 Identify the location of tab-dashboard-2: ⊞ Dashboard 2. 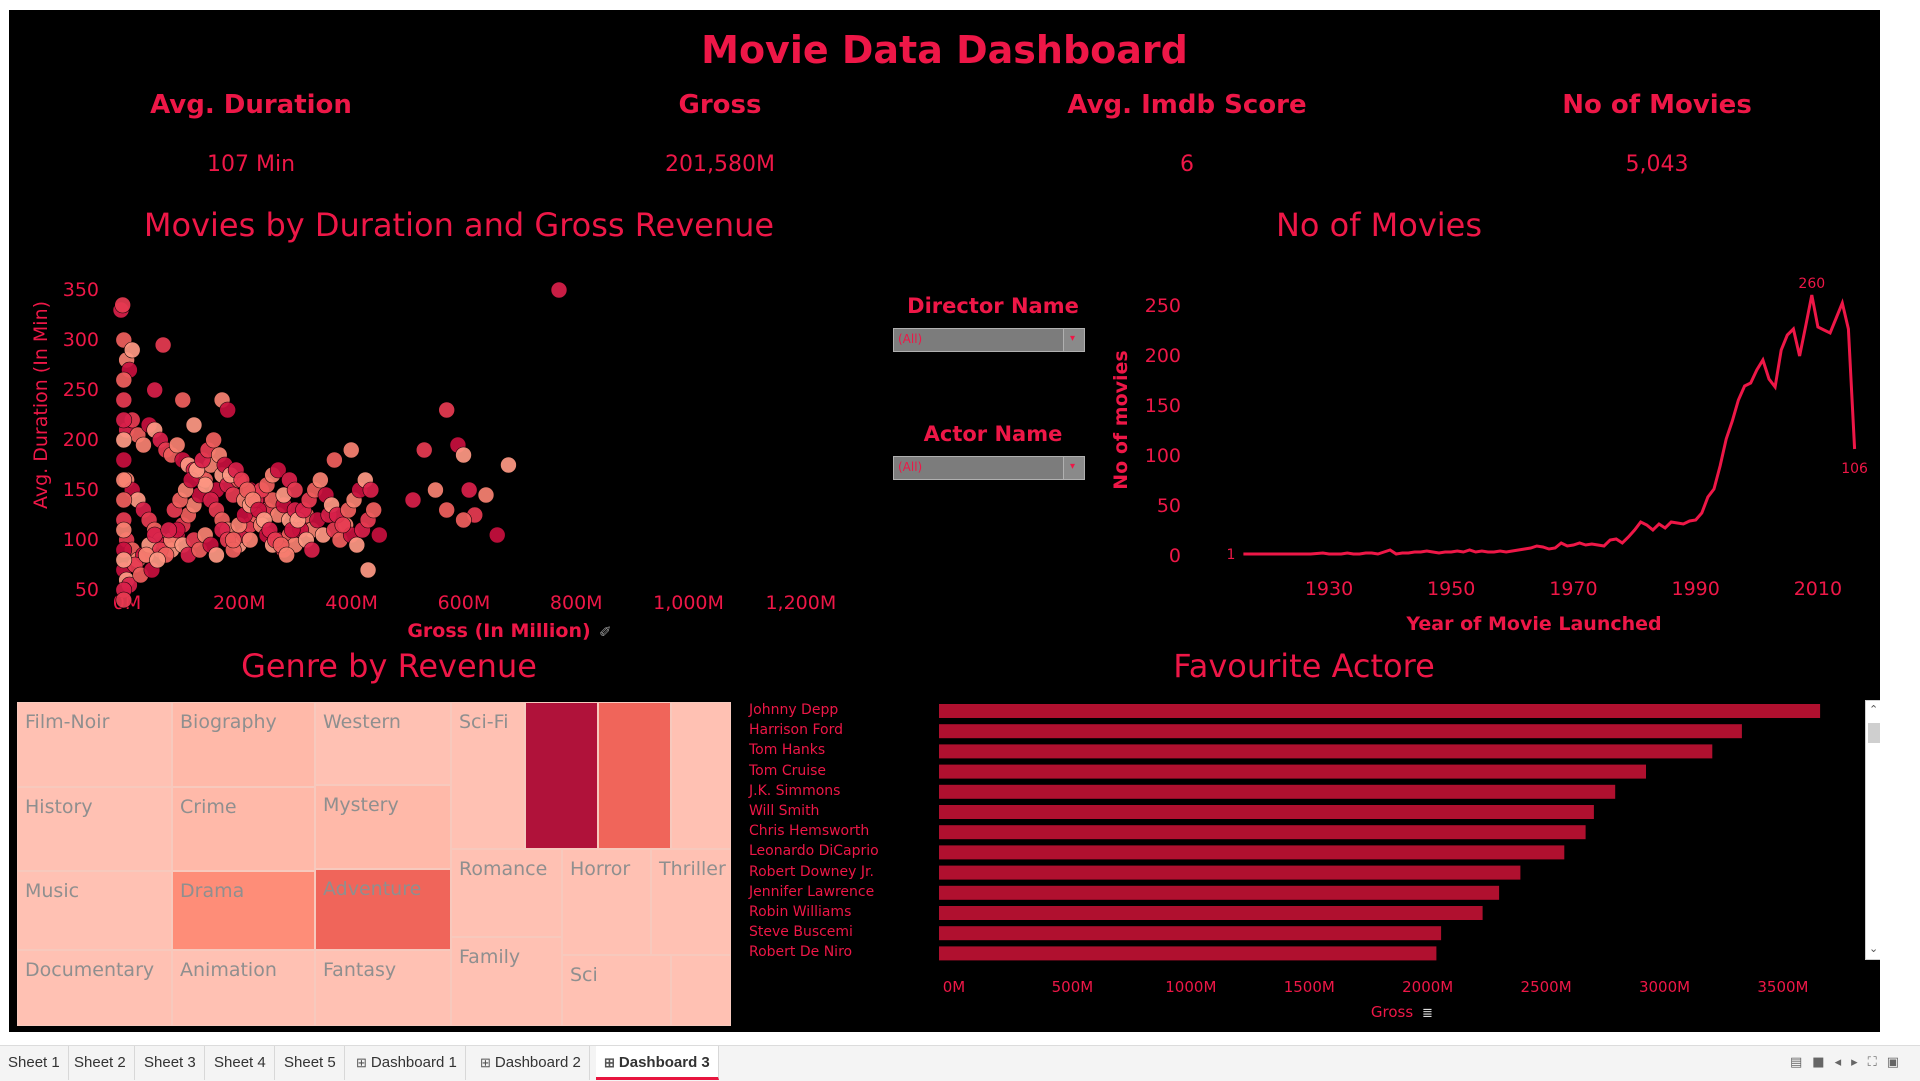
(531, 1063).